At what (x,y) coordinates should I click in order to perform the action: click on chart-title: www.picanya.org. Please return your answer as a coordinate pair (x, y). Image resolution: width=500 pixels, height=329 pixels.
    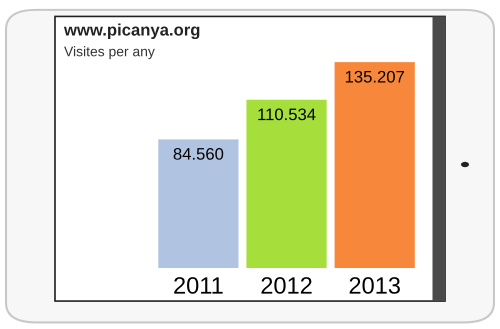
    Looking at the image, I should click on (132, 31).